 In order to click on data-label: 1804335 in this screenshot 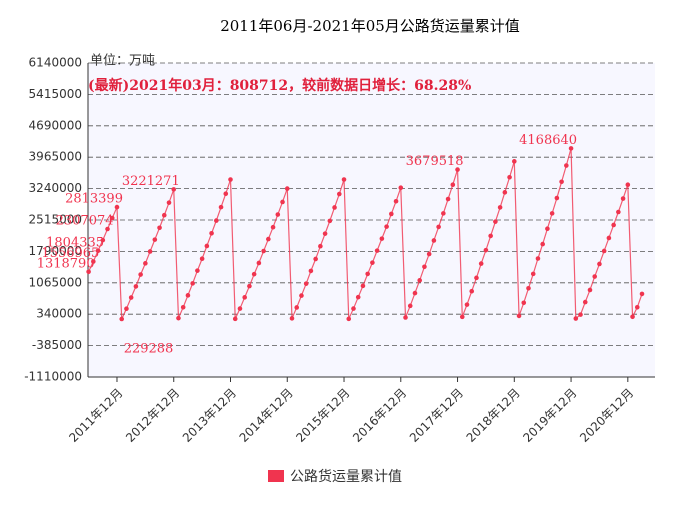, I will do `click(75, 242)`.